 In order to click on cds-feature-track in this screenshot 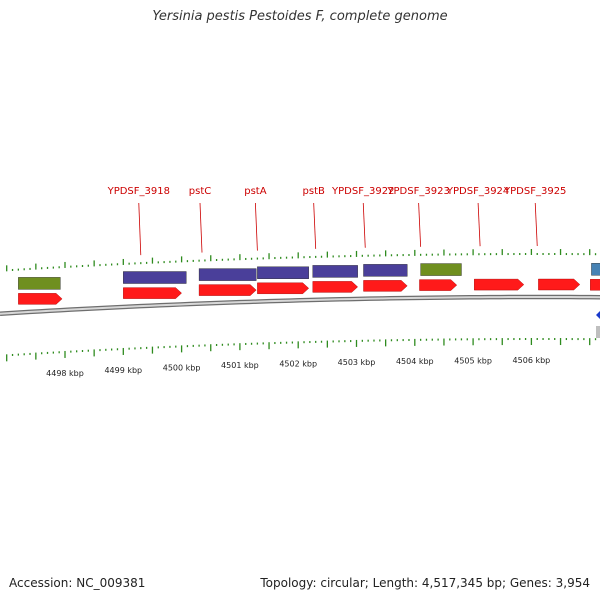, I will do `click(309, 291)`.